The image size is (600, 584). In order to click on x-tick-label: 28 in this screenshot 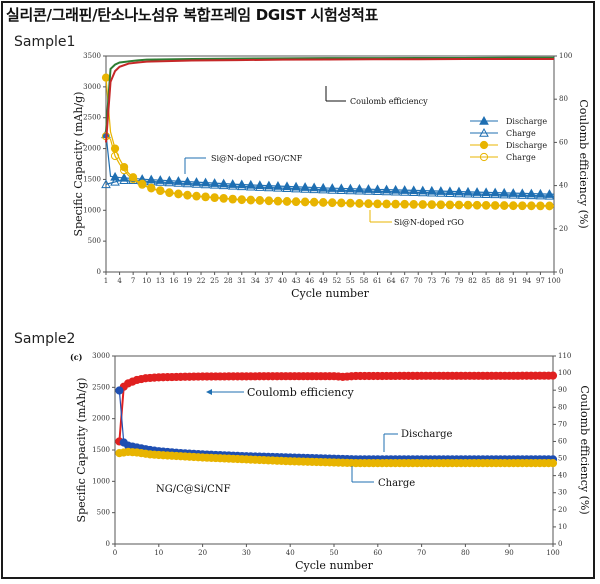, I will do `click(228, 281)`.